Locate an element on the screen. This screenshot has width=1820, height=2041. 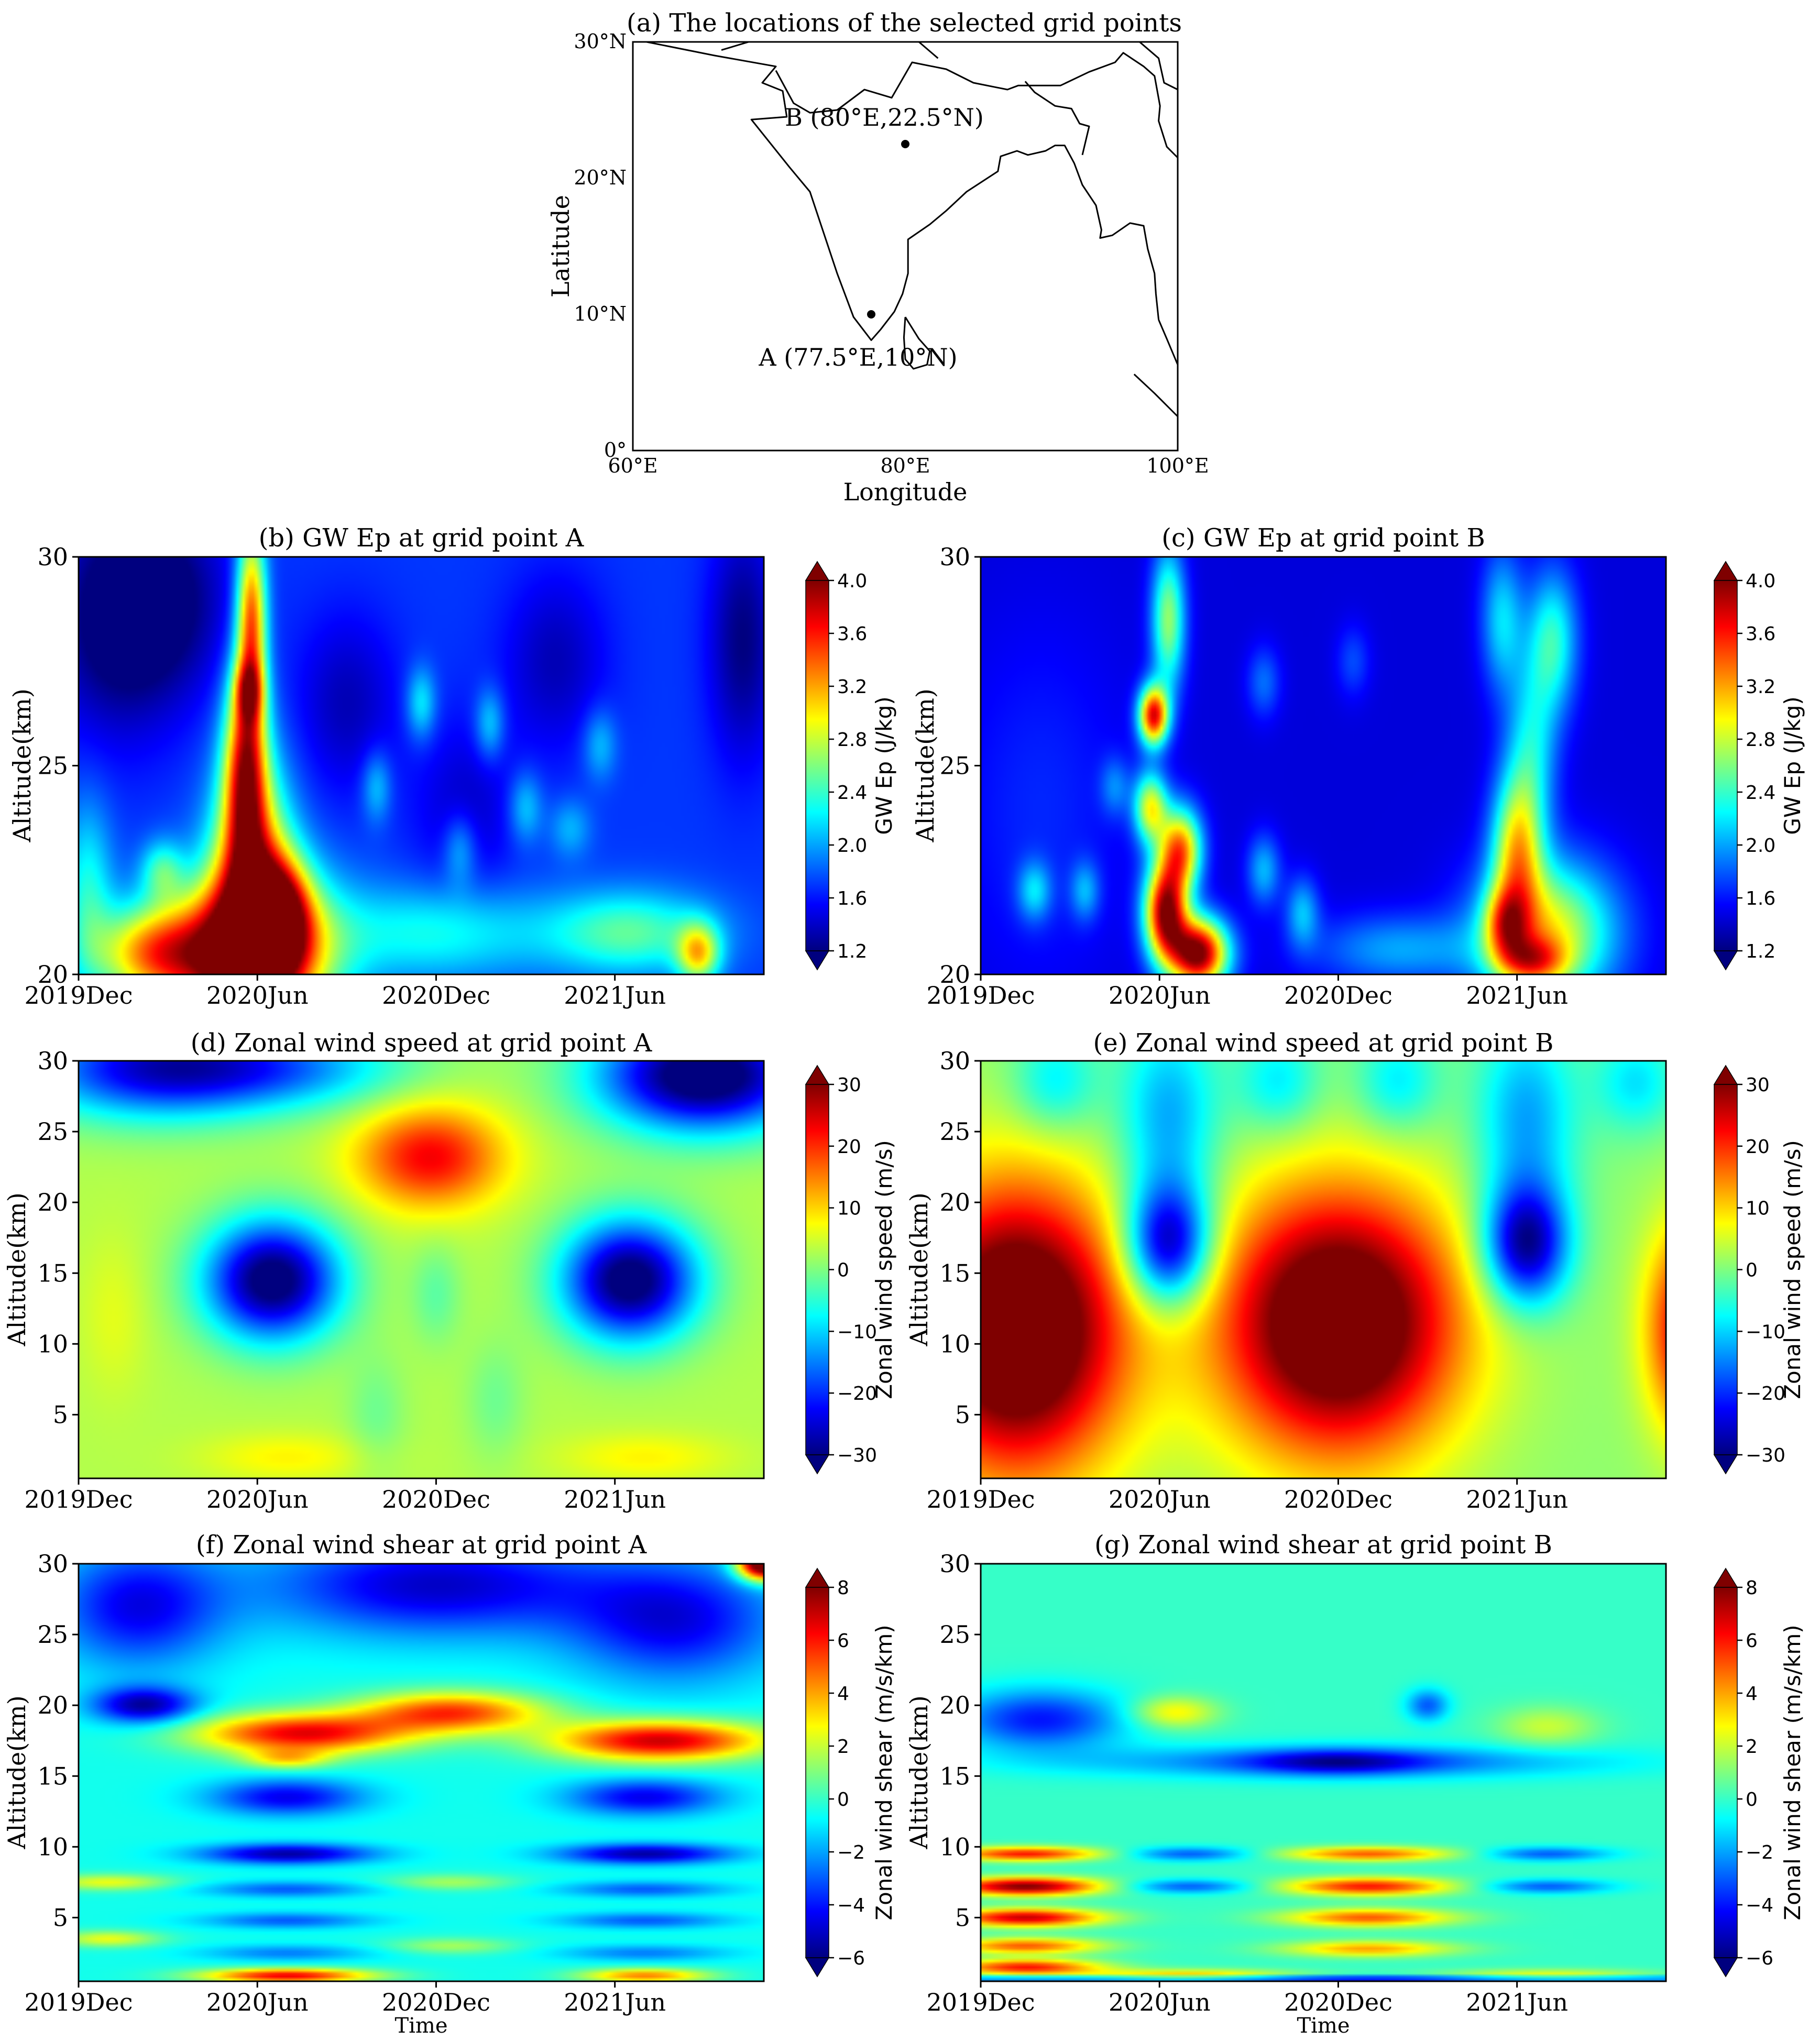
panel-title: (c) GW Ep at grid point B is located at coordinates (1323, 538).